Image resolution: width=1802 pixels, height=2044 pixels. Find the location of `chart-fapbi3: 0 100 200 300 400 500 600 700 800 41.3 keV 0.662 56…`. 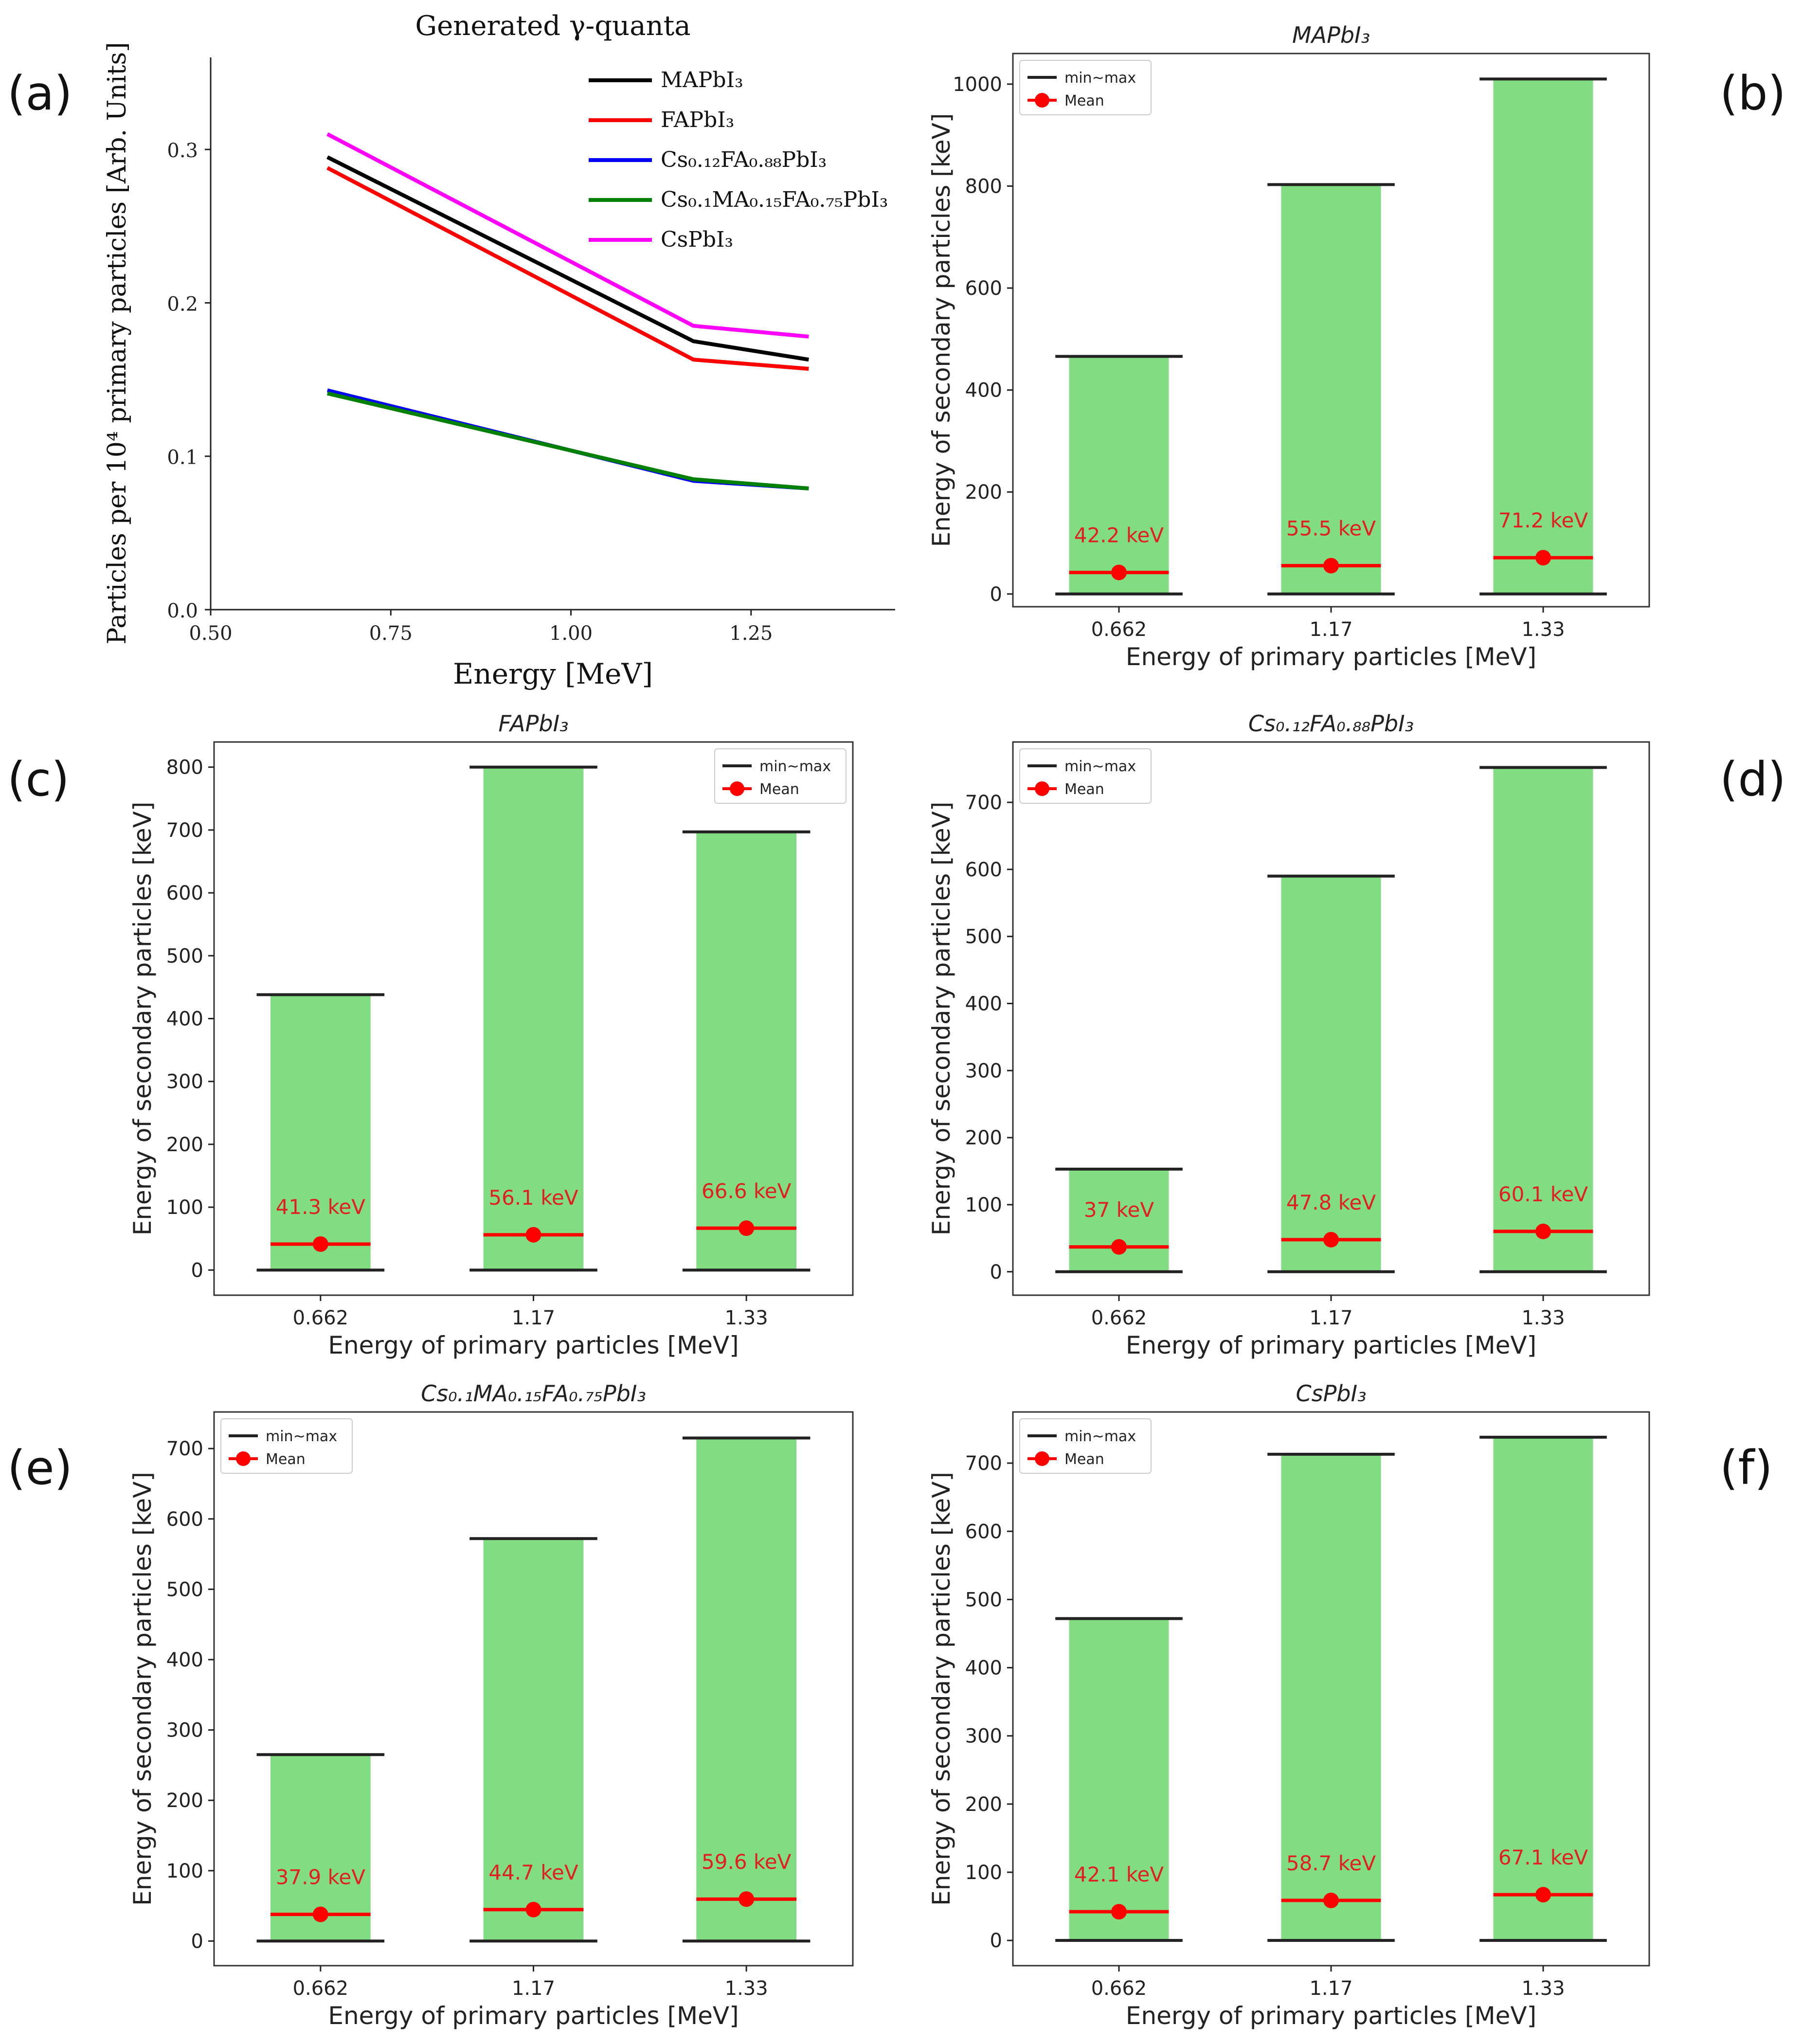

chart-fapbi3: 0 100 200 300 400 500 600 700 800 41.3 keV 0.662 56… is located at coordinates (491, 1035).